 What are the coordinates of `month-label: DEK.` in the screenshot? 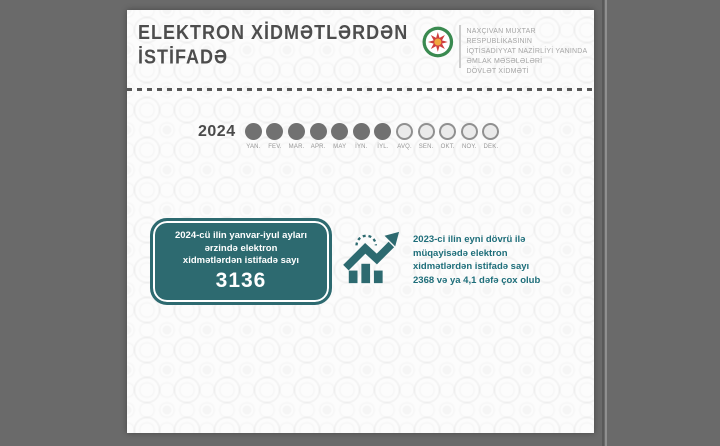 It's located at (491, 147).